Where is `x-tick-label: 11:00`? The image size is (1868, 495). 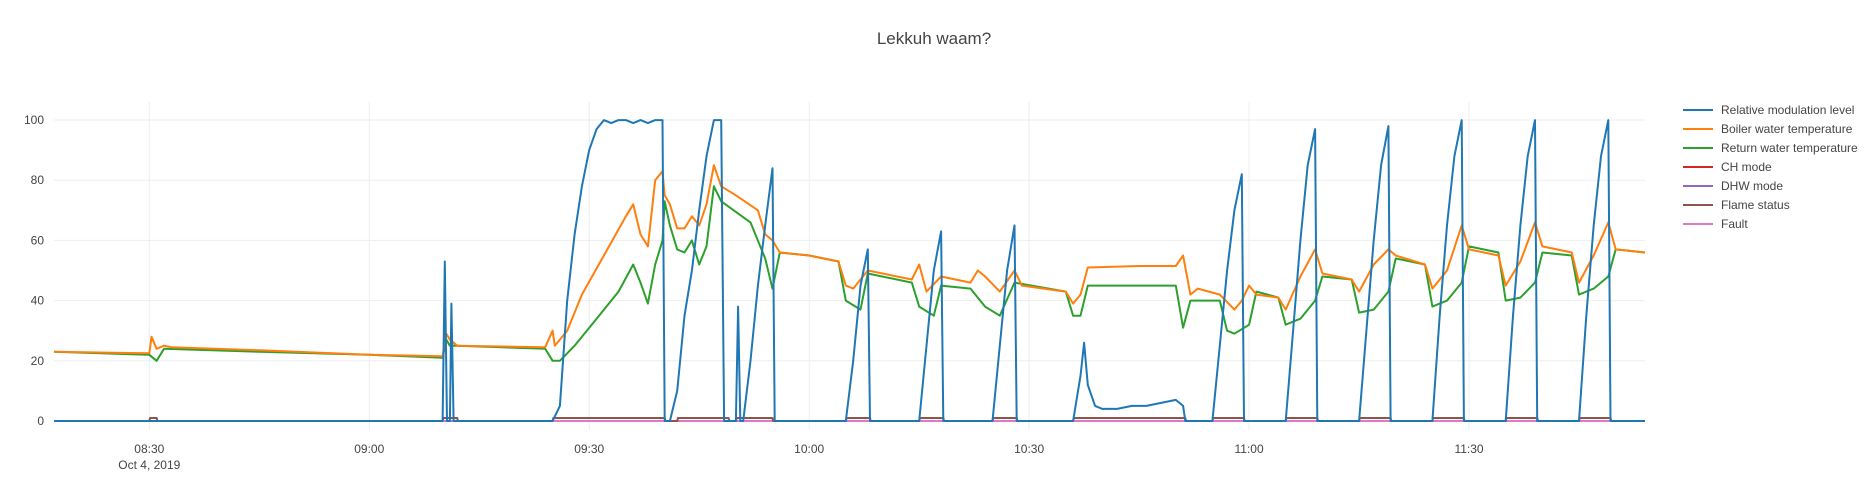
x-tick-label: 11:00 is located at coordinates (1249, 449).